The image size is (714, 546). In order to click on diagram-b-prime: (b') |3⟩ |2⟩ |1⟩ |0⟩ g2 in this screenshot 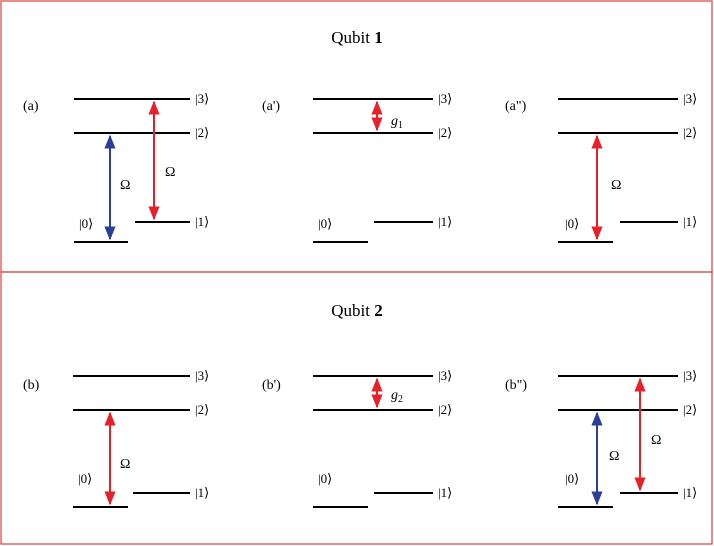, I will do `click(357, 438)`.